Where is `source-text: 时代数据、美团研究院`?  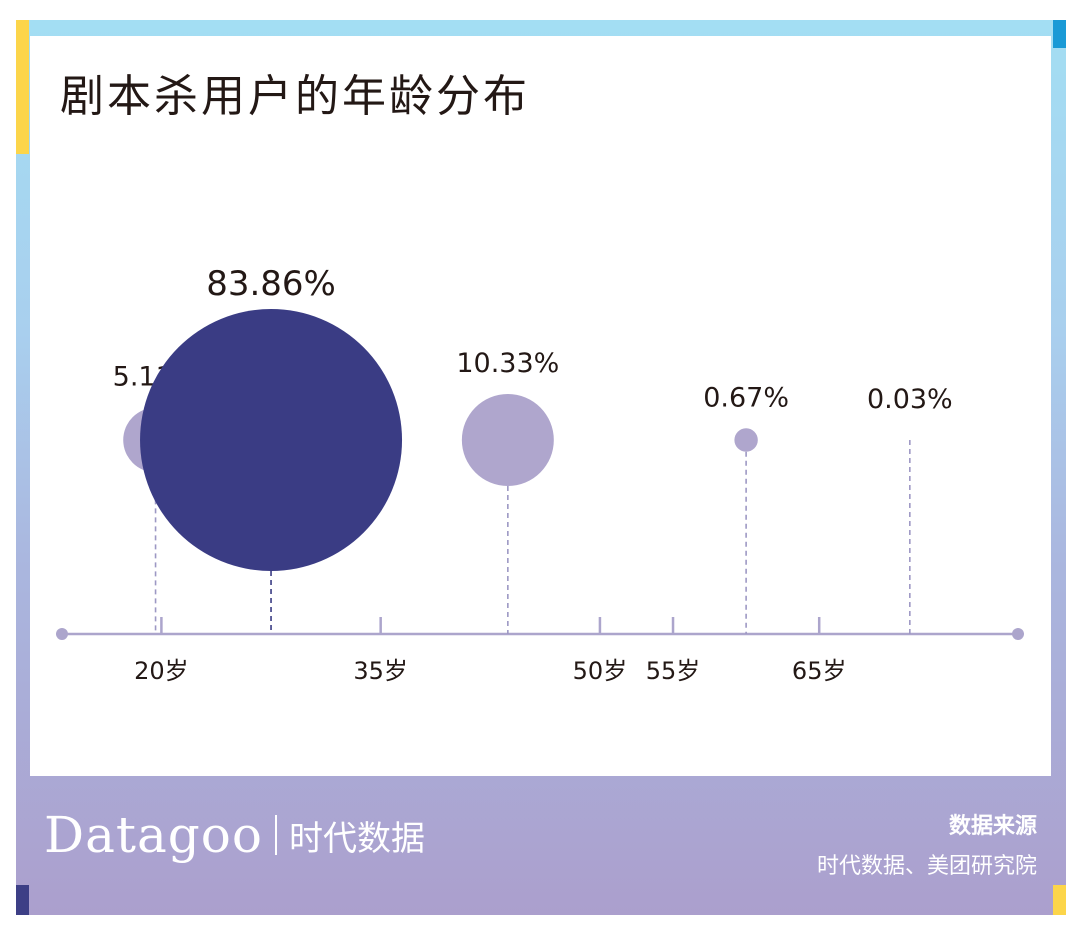 source-text: 时代数据、美团研究院 is located at coordinates (926, 866).